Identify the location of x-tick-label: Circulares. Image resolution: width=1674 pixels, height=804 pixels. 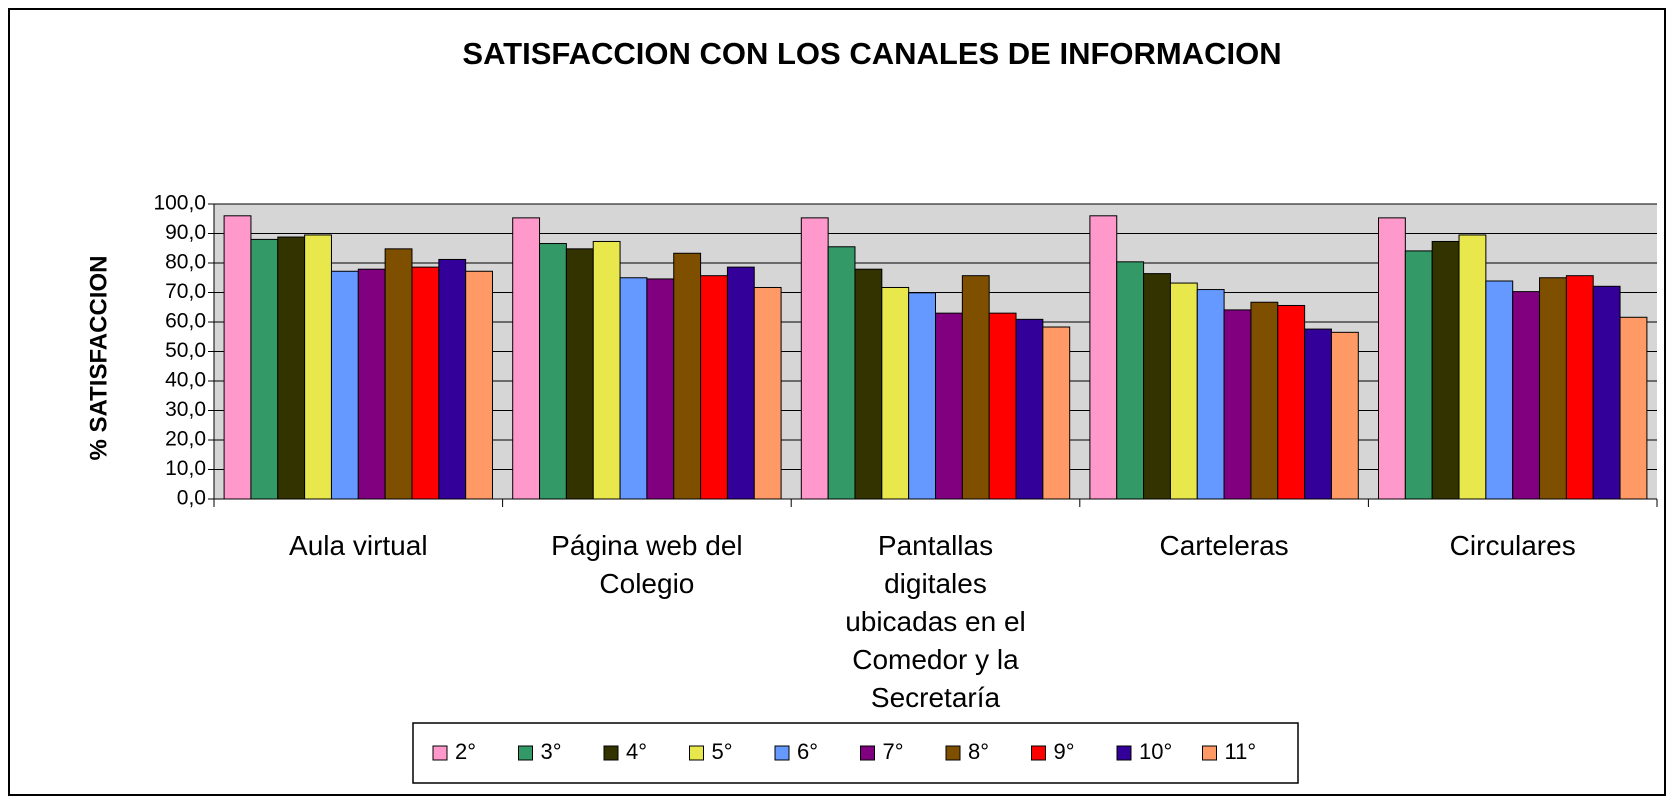
(1512, 545).